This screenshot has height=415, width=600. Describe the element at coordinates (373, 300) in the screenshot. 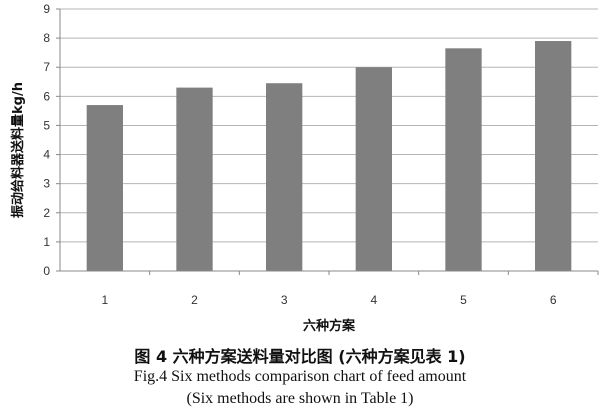

I see `x-tick-label: 4` at that location.